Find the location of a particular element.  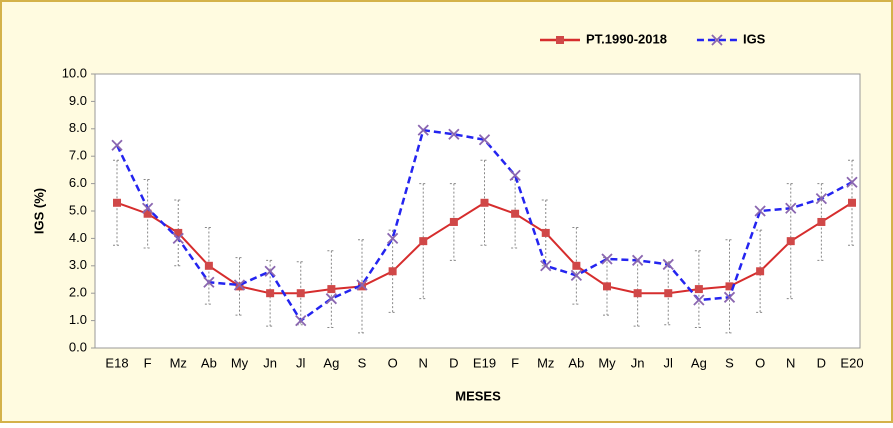

x-tick-label: E20 is located at coordinates (851, 362).